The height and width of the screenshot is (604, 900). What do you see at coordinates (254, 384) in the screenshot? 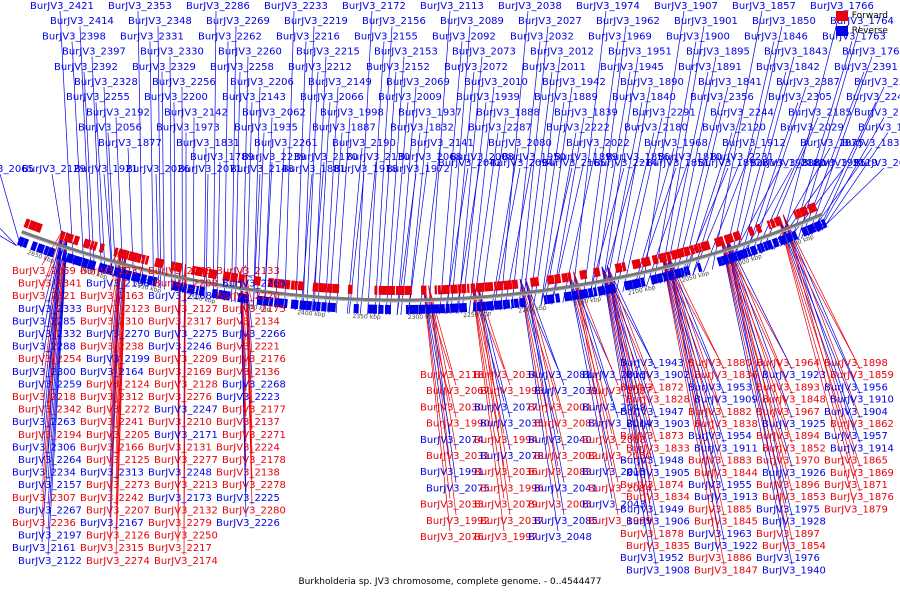
I see `lower-left-gene-label: BurJV3_2268` at bounding box center [254, 384].